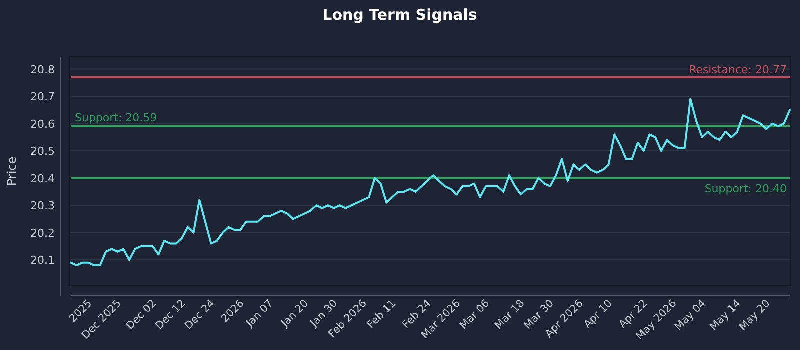 The height and width of the screenshot is (350, 800). Describe the element at coordinates (42, 179) in the screenshot. I see `y-tick-label: 20.4` at that location.